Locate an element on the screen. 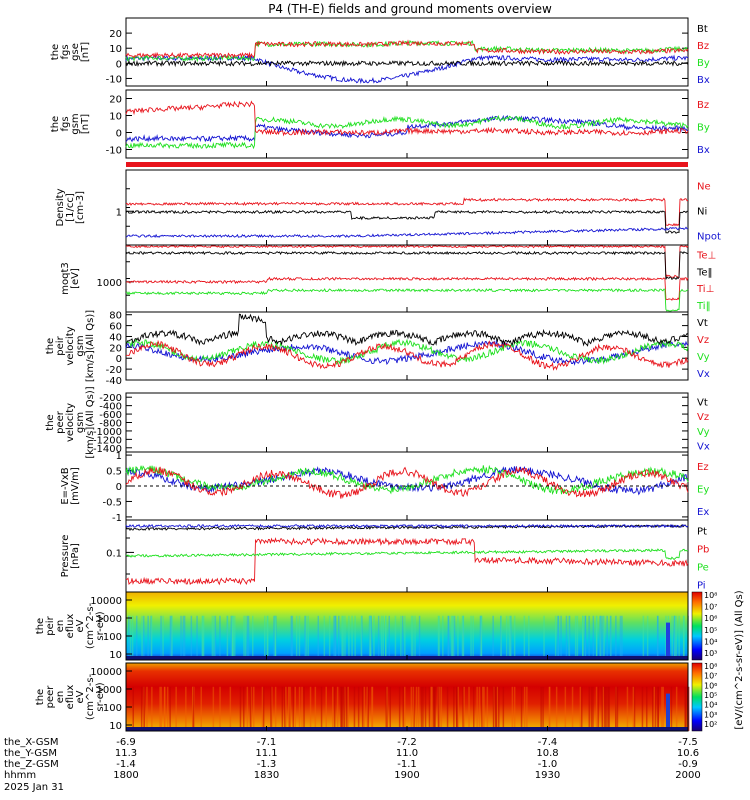 The width and height of the screenshot is (750, 800). series-line-Bx is located at coordinates (407, 69).